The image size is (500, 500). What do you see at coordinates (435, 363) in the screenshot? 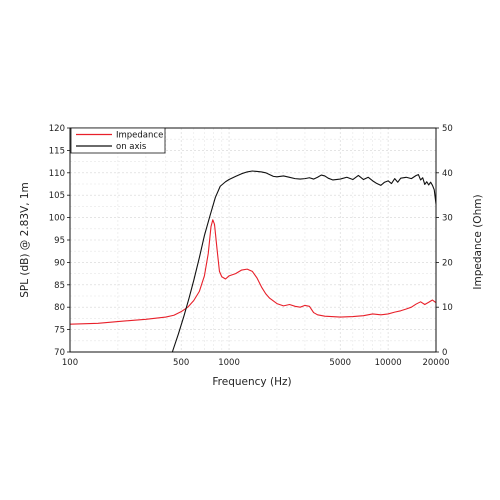
I see `x-tick-label: 20000` at bounding box center [435, 363].